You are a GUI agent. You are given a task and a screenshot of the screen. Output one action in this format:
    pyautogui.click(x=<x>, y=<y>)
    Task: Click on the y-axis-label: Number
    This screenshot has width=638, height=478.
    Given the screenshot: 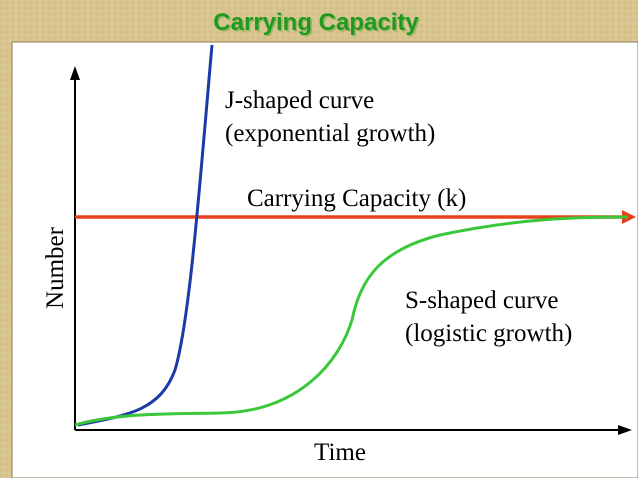 What is the action you would take?
    pyautogui.click(x=55, y=267)
    